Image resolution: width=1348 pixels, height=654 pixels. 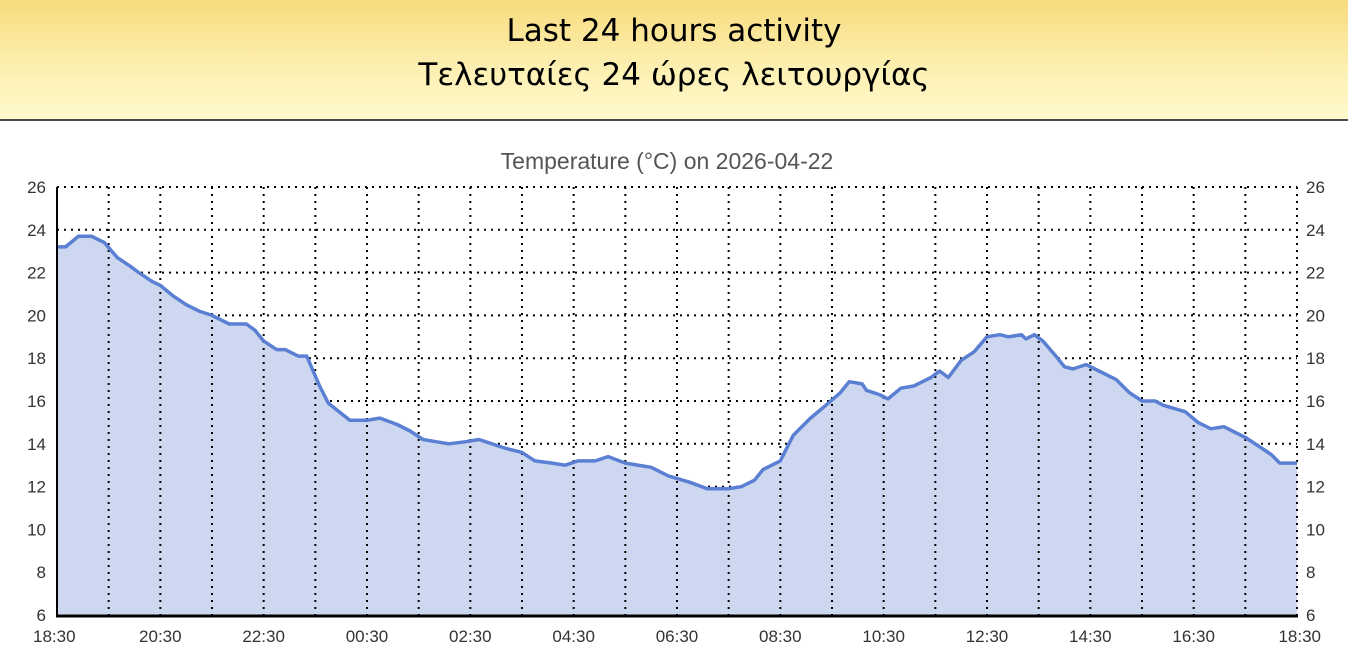 I want to click on y-tick-label-left: 10, so click(x=36, y=529).